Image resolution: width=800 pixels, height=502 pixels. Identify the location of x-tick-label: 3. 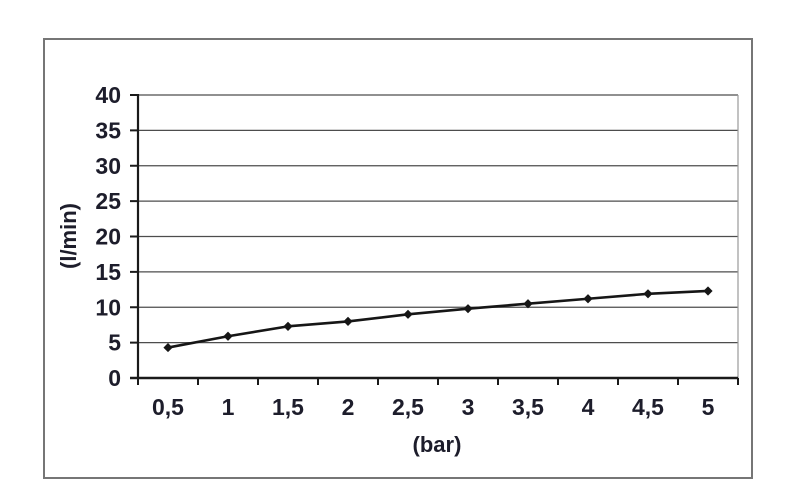
(468, 407).